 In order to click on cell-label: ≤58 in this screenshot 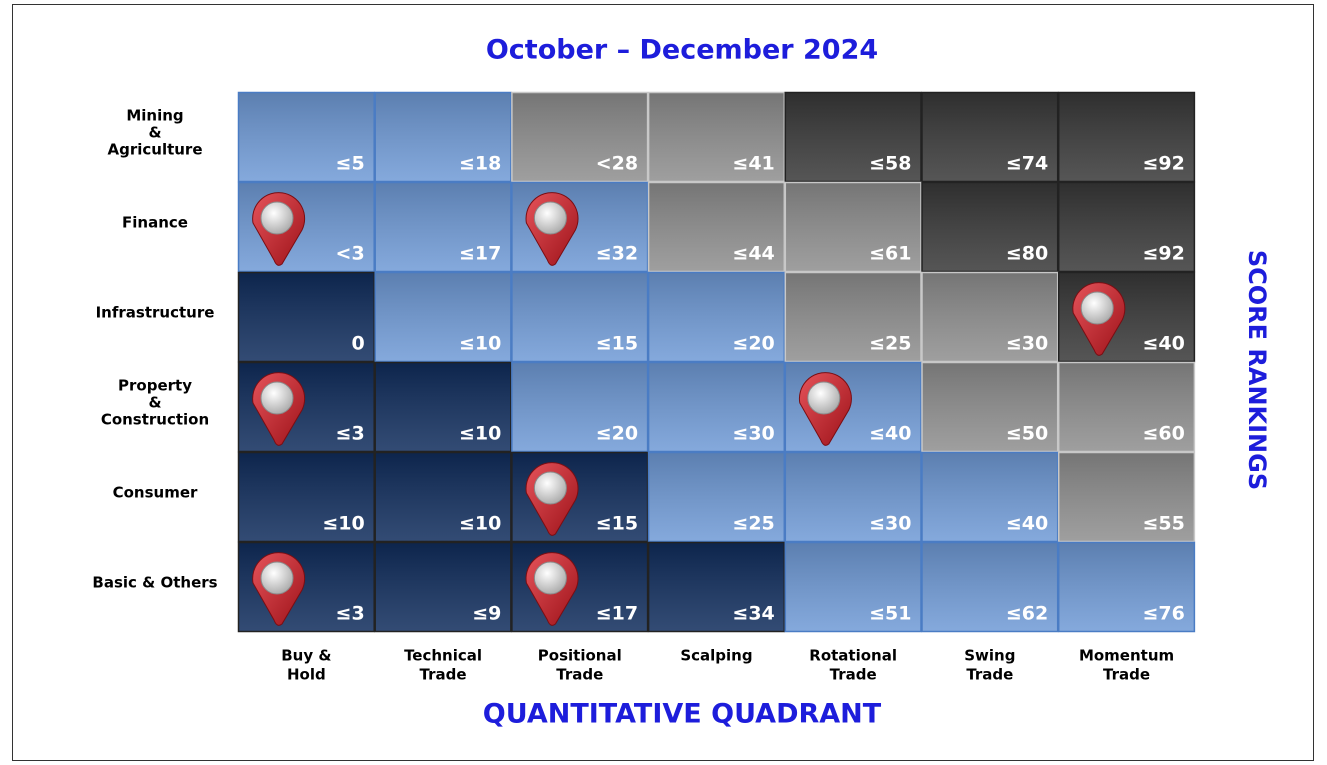, I will do `click(890, 164)`.